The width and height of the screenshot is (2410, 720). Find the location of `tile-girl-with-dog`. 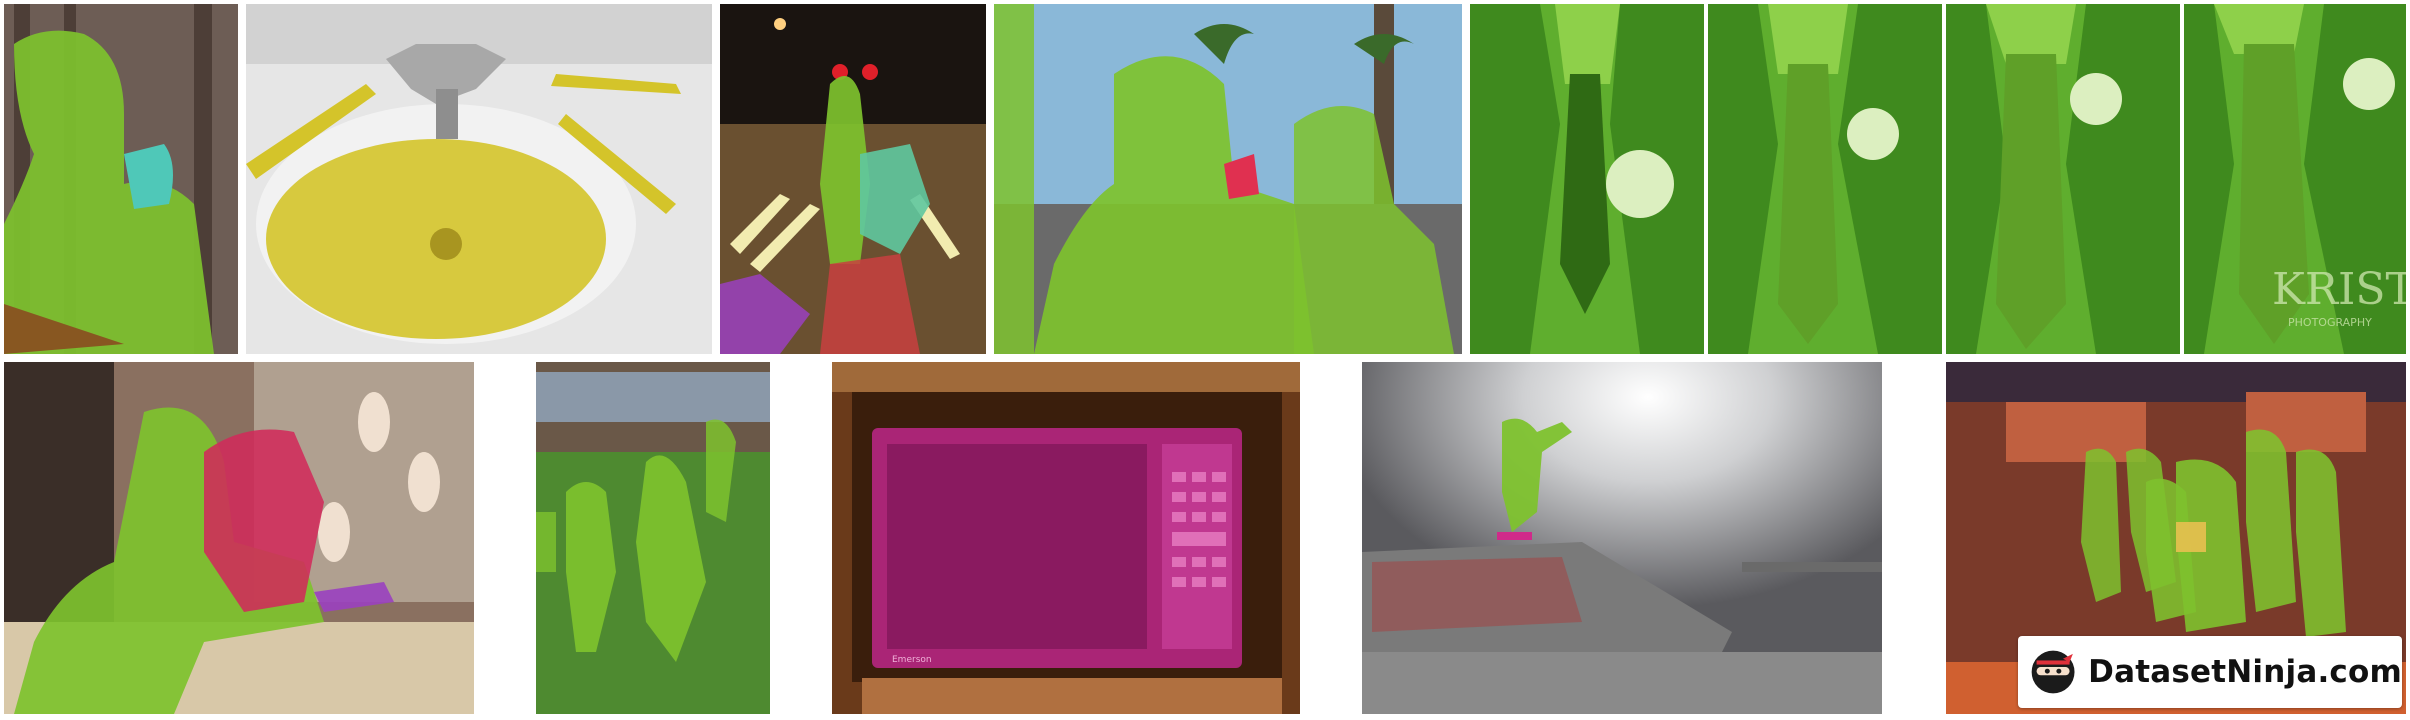

tile-girl-with-dog is located at coordinates (239, 538).